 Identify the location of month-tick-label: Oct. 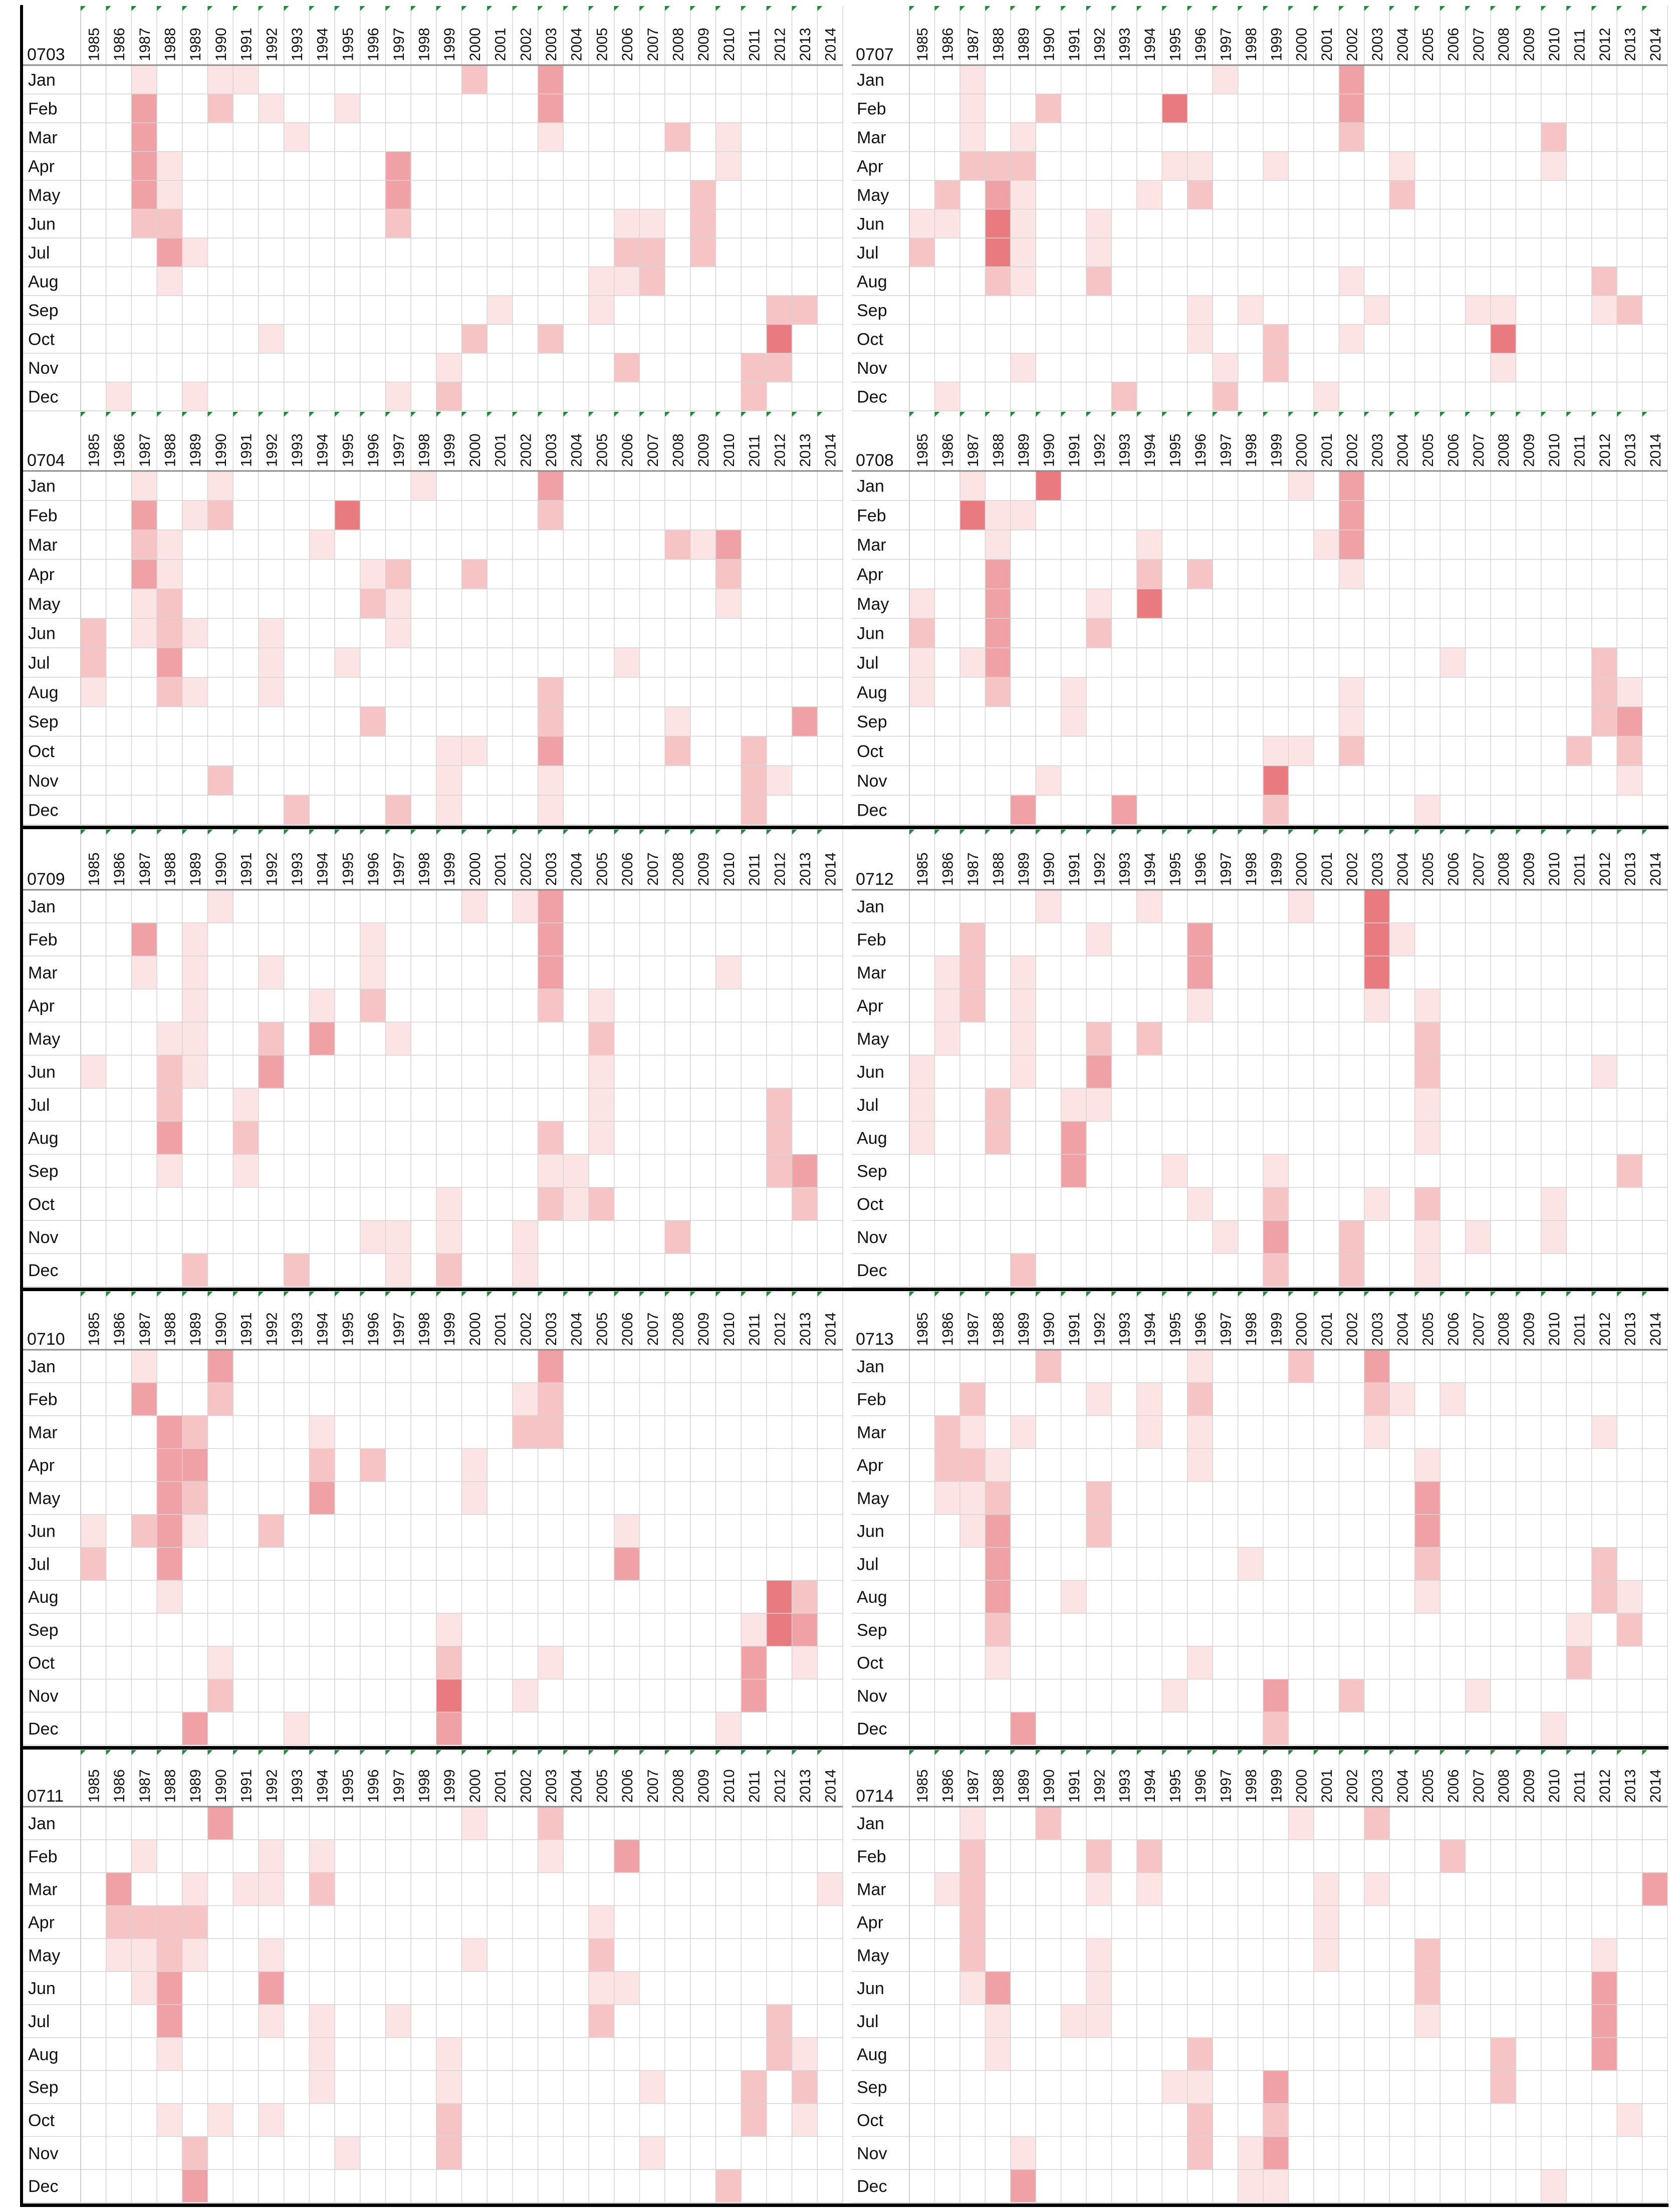
(41, 339).